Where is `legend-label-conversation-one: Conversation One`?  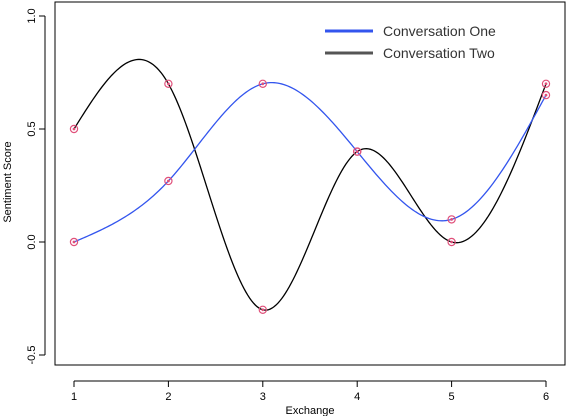
legend-label-conversation-one: Conversation One is located at coordinates (439, 31).